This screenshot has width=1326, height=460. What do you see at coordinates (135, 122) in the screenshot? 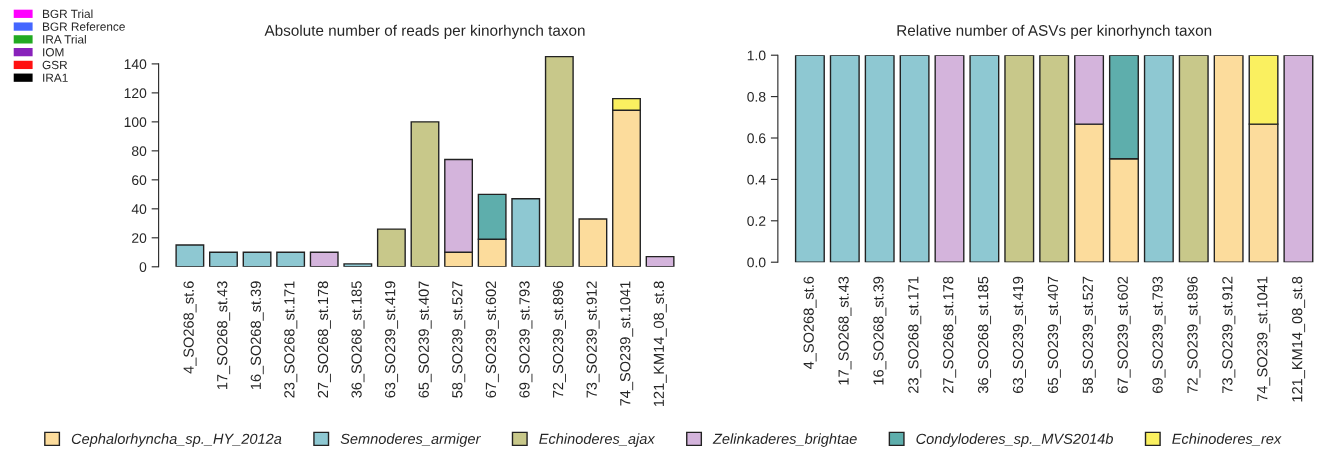
I see `y-tick-label: 100` at bounding box center [135, 122].